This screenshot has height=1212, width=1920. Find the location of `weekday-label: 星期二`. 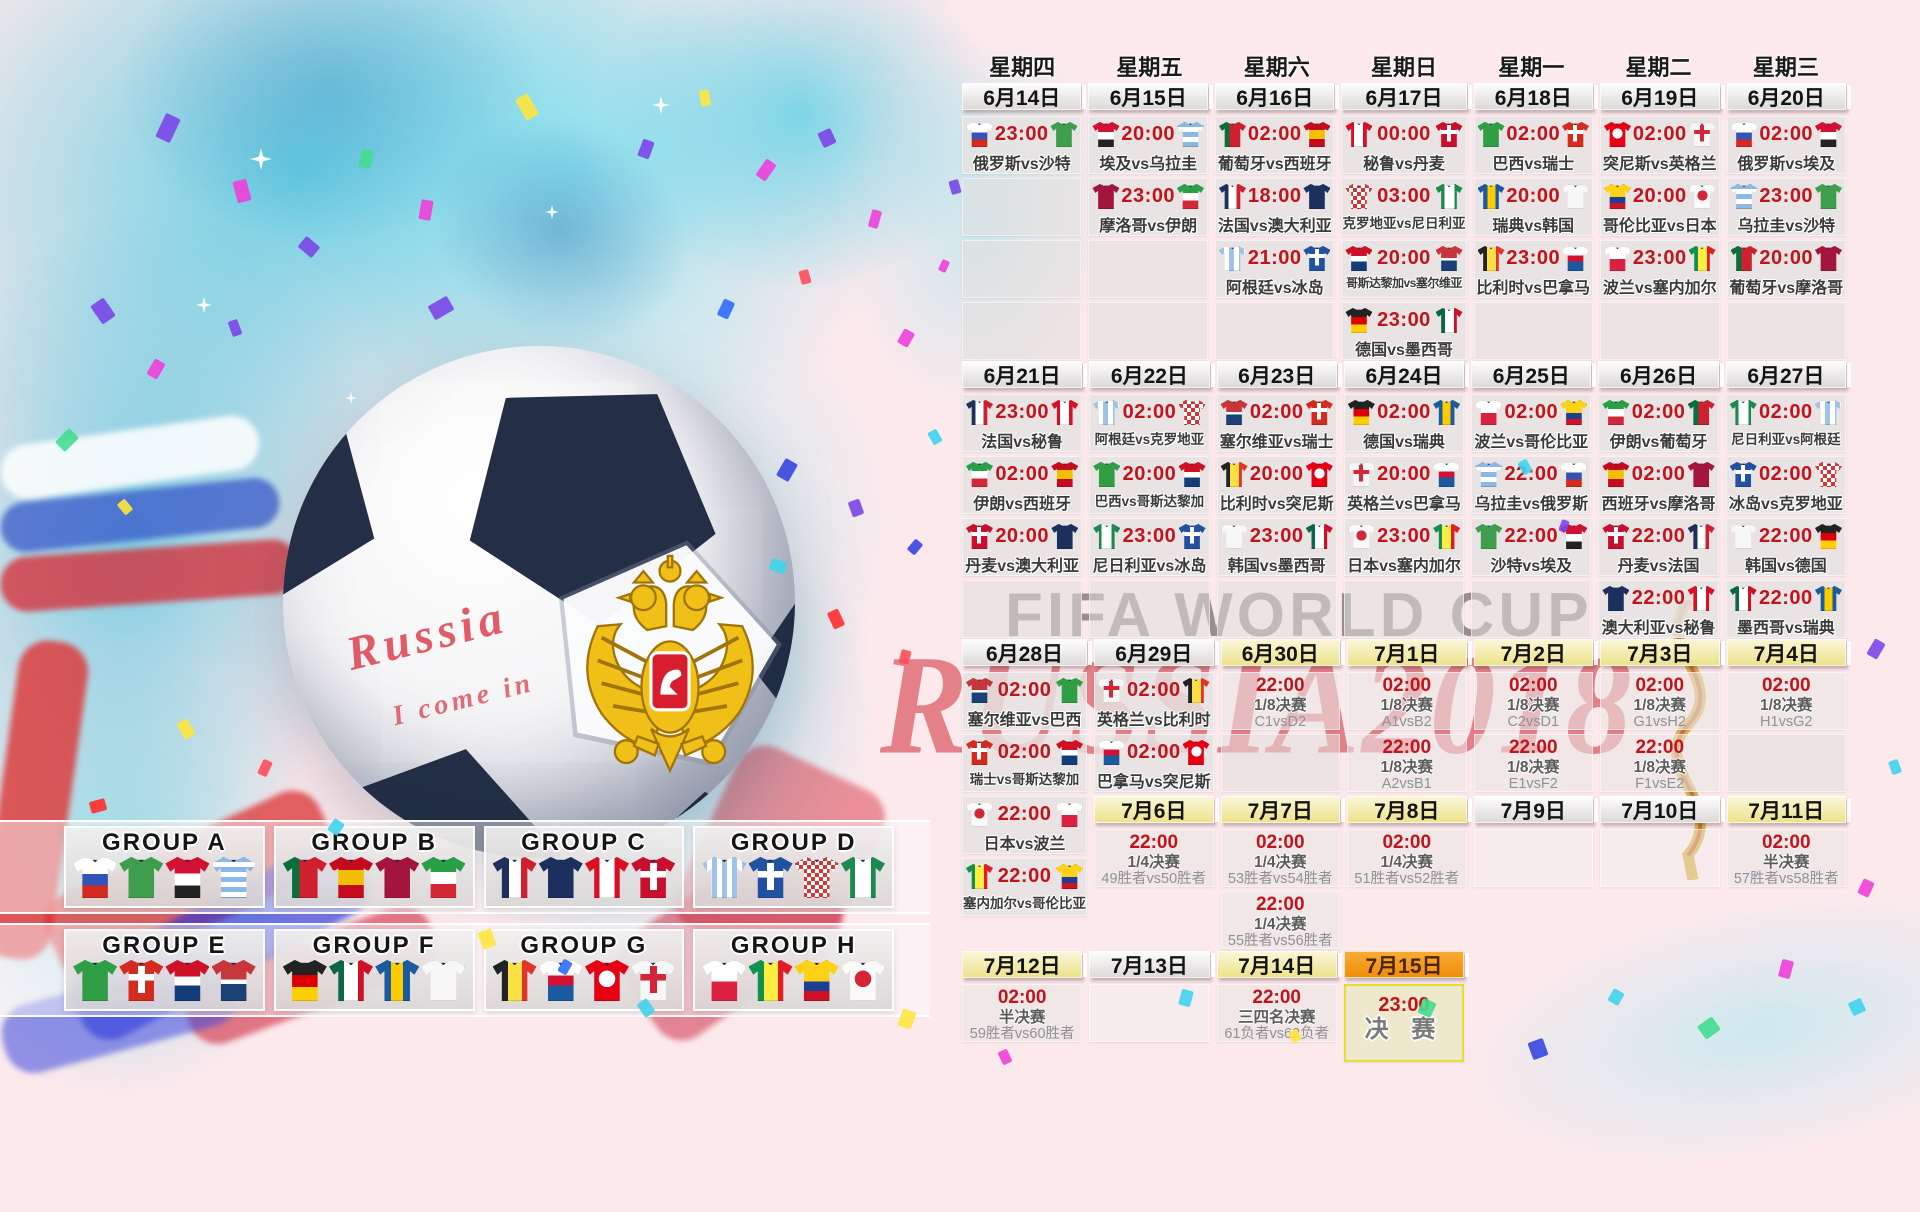

weekday-label: 星期二 is located at coordinates (1658, 67).